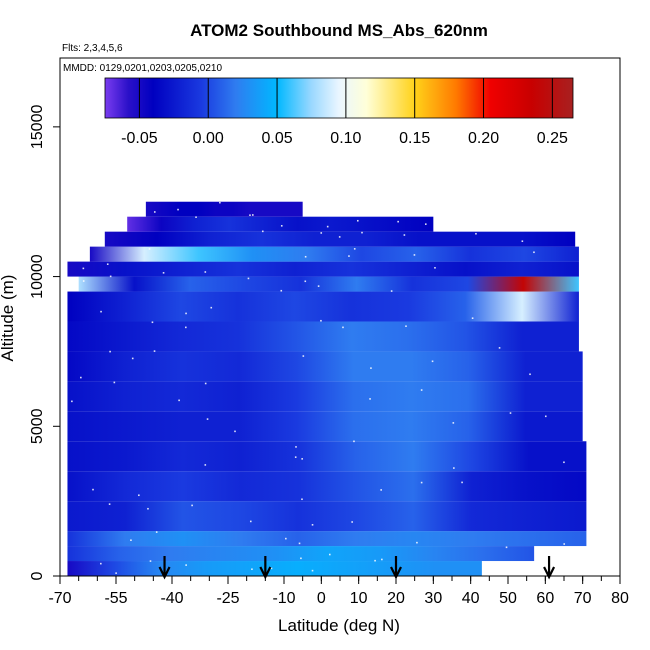 This screenshot has height=650, width=650. I want to click on colorbar-tick-label: 0.20, so click(483, 138).